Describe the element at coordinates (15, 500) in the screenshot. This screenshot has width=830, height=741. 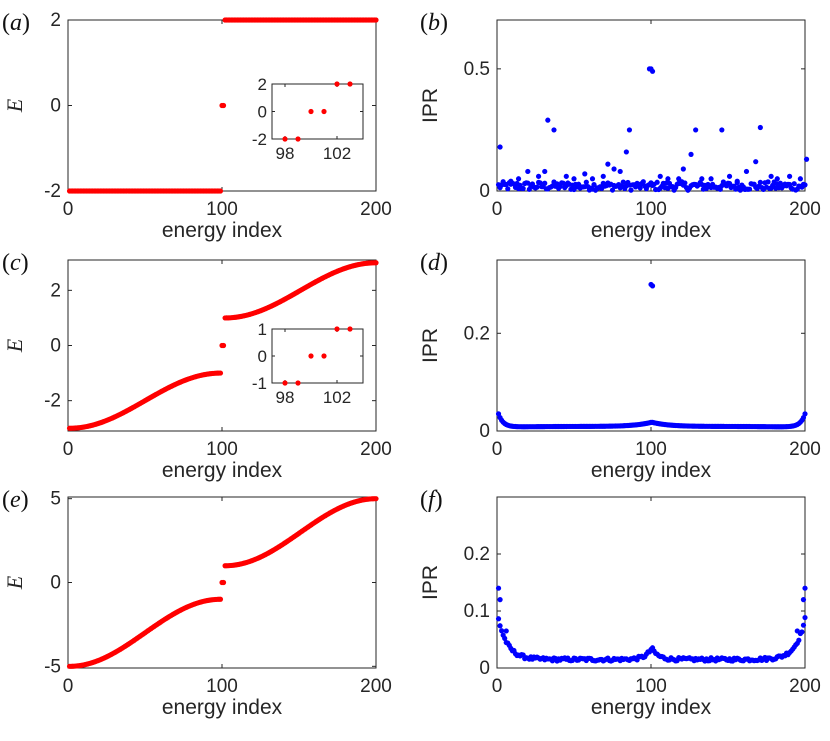
I see `panel-label: (e)` at that location.